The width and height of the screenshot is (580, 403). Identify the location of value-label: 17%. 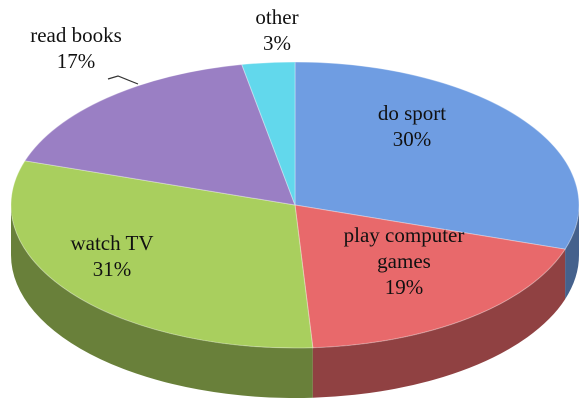
(76, 61).